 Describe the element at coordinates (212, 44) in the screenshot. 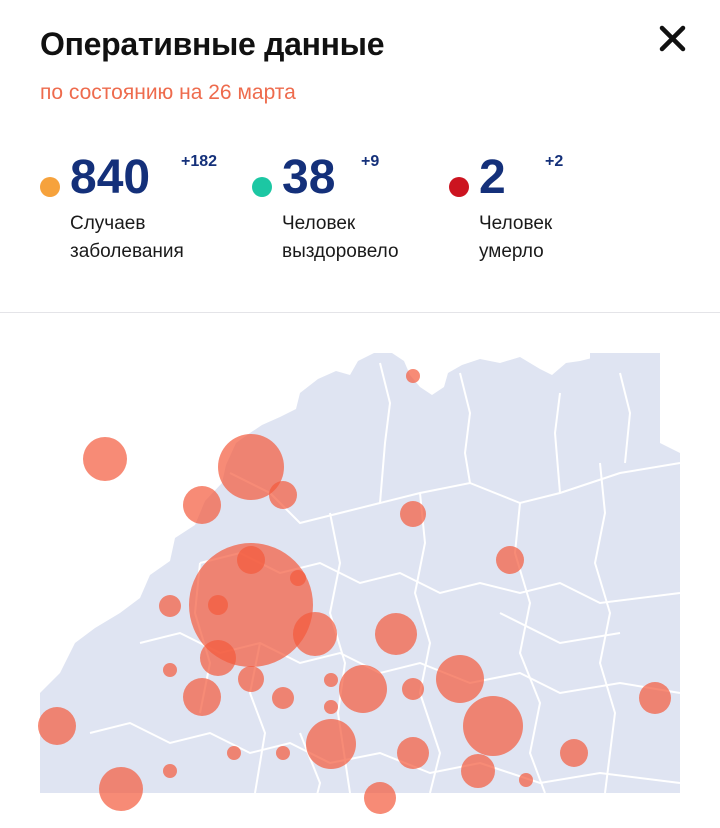

I see `page-title: Оперативные данные` at that location.